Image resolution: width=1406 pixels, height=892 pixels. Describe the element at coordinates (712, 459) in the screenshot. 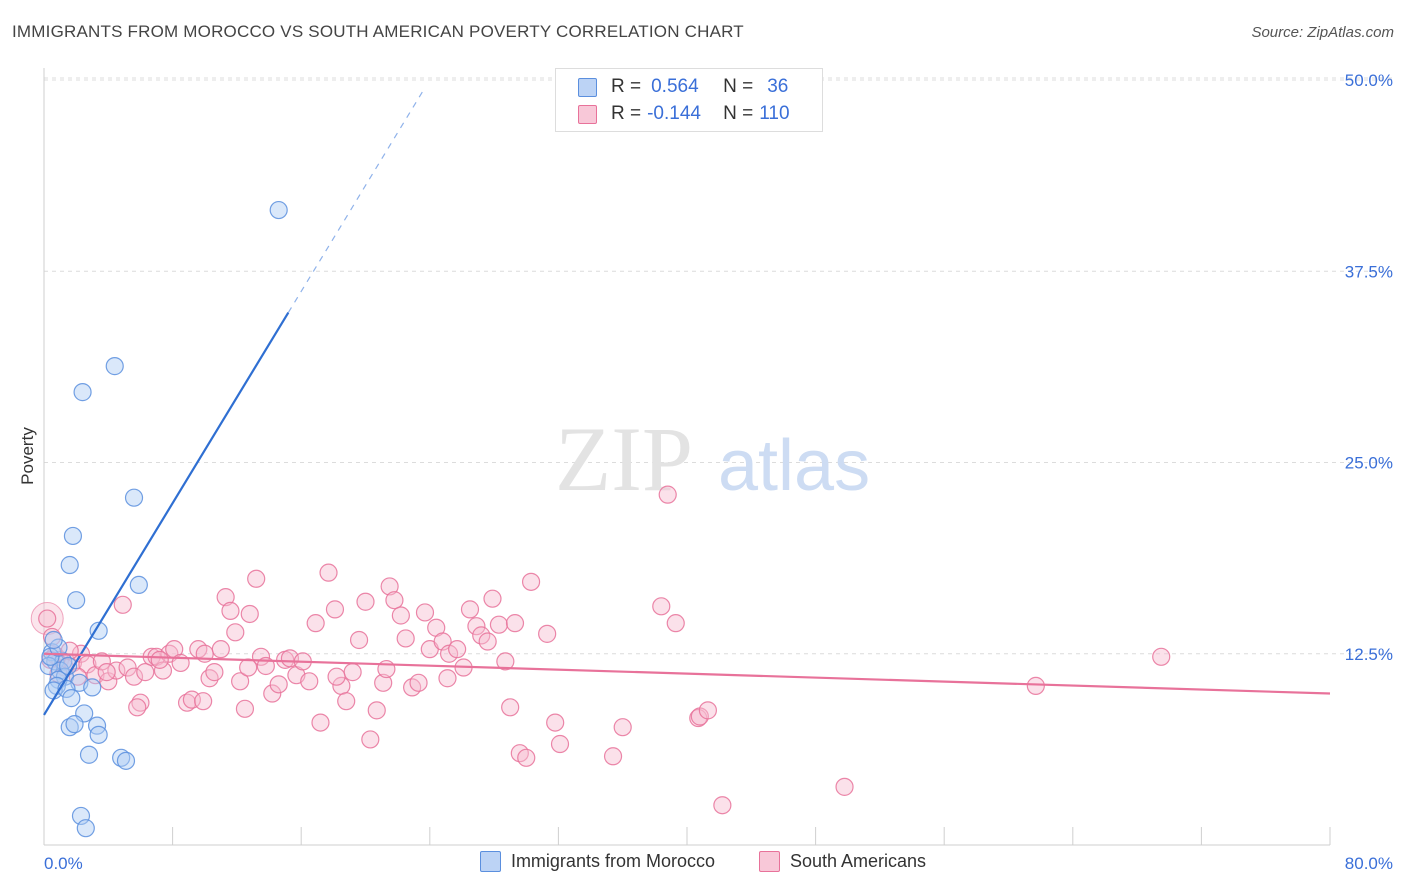

I see `watermark: ZIP atlas` at that location.